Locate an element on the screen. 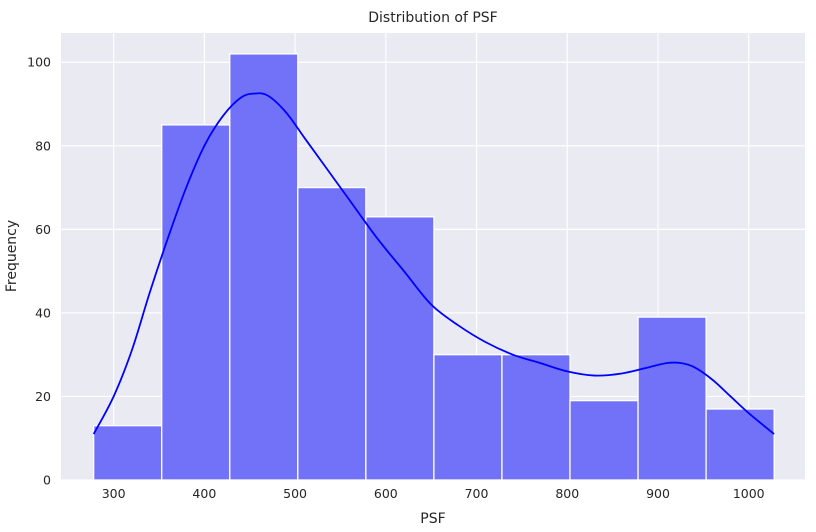  y-tick-labels: 0 20 40 60 80 100 is located at coordinates (39, 271).